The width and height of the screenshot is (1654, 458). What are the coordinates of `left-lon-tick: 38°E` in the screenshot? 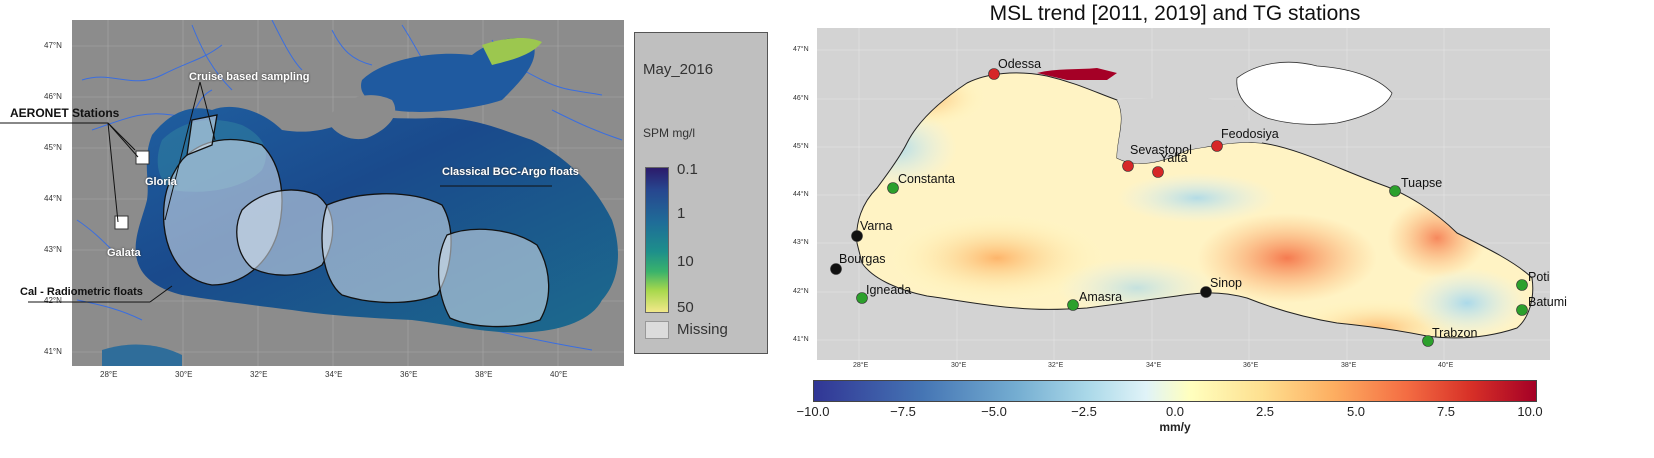 It's located at (484, 374).